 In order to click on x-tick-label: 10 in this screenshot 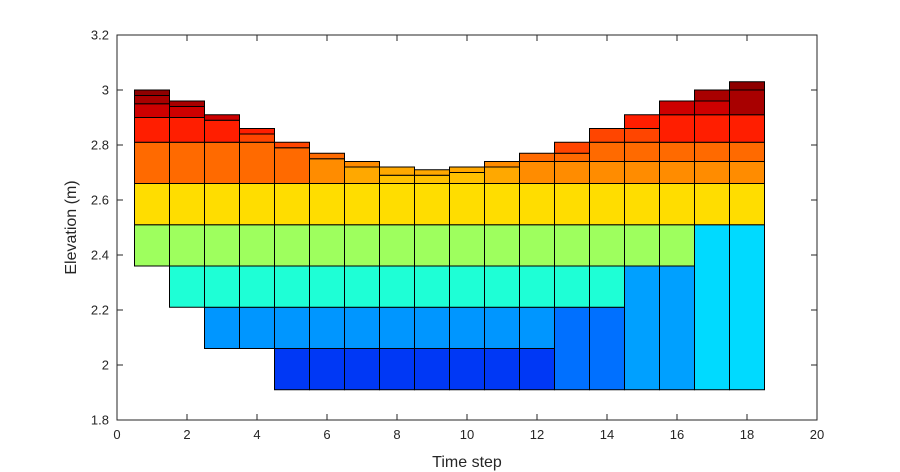, I will do `click(467, 434)`.